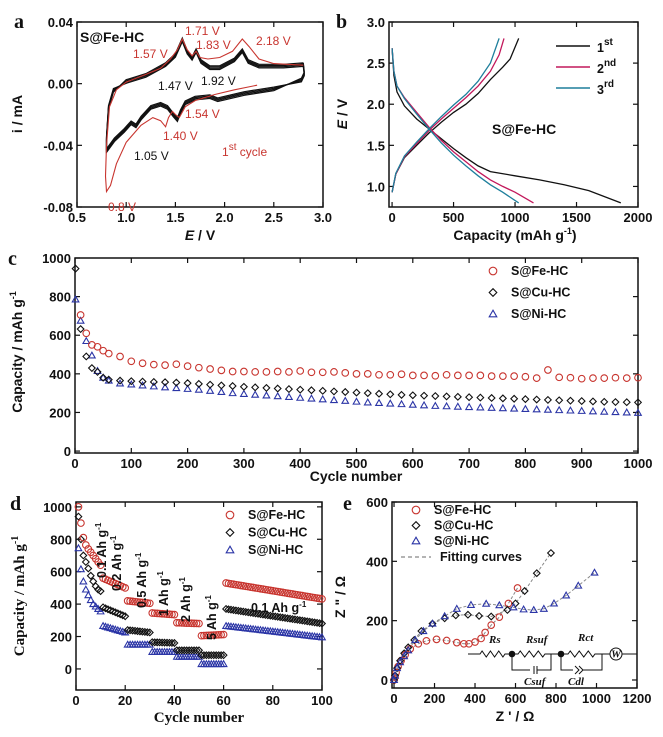  I want to click on panel-label: b, so click(341, 22).